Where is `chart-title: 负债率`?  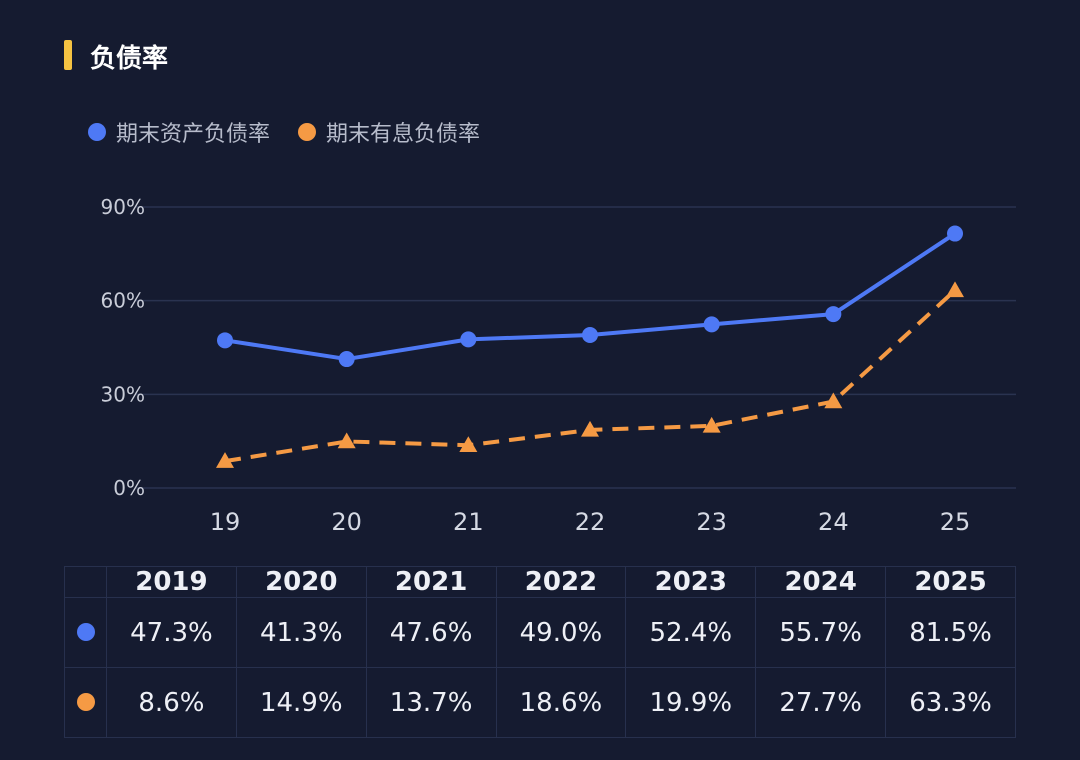
chart-title: 负债率 is located at coordinates (129, 59).